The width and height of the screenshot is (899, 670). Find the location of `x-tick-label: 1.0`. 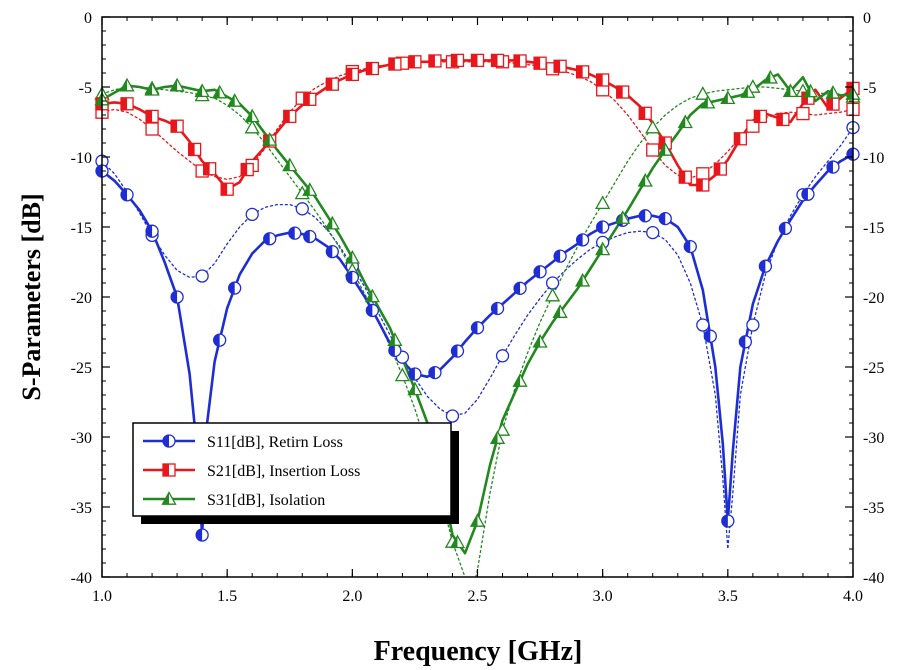

x-tick-label: 1.0 is located at coordinates (102, 596).